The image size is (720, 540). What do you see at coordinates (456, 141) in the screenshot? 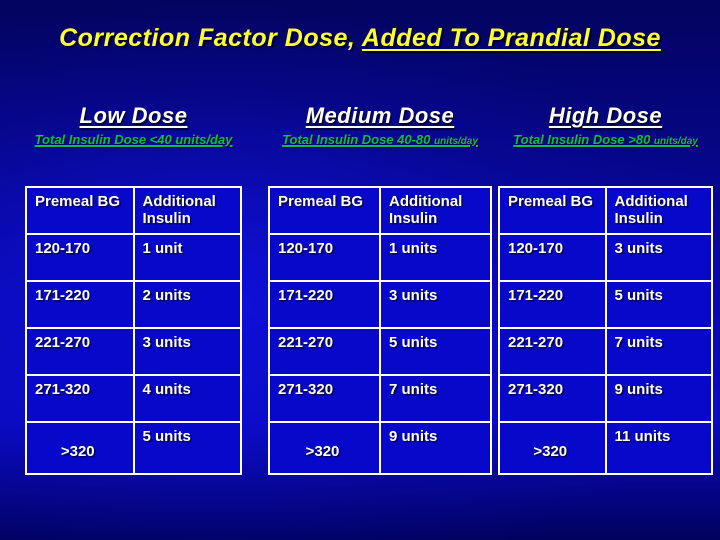
I see `medium-dose-subtitle-units: units/day` at bounding box center [456, 141].